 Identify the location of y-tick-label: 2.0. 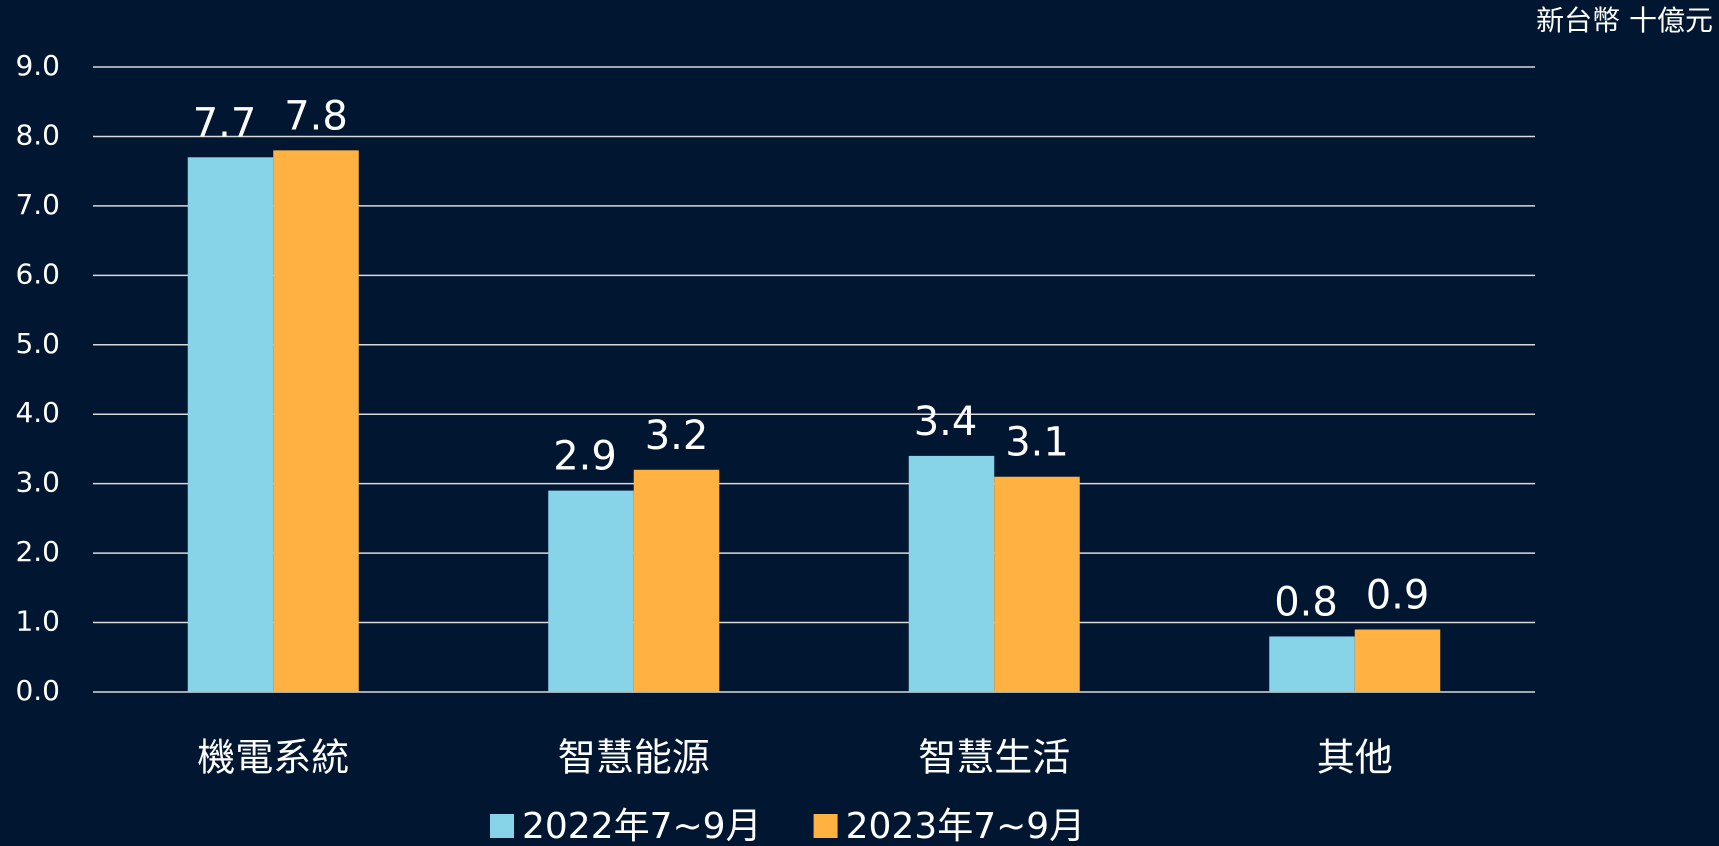
(37, 551).